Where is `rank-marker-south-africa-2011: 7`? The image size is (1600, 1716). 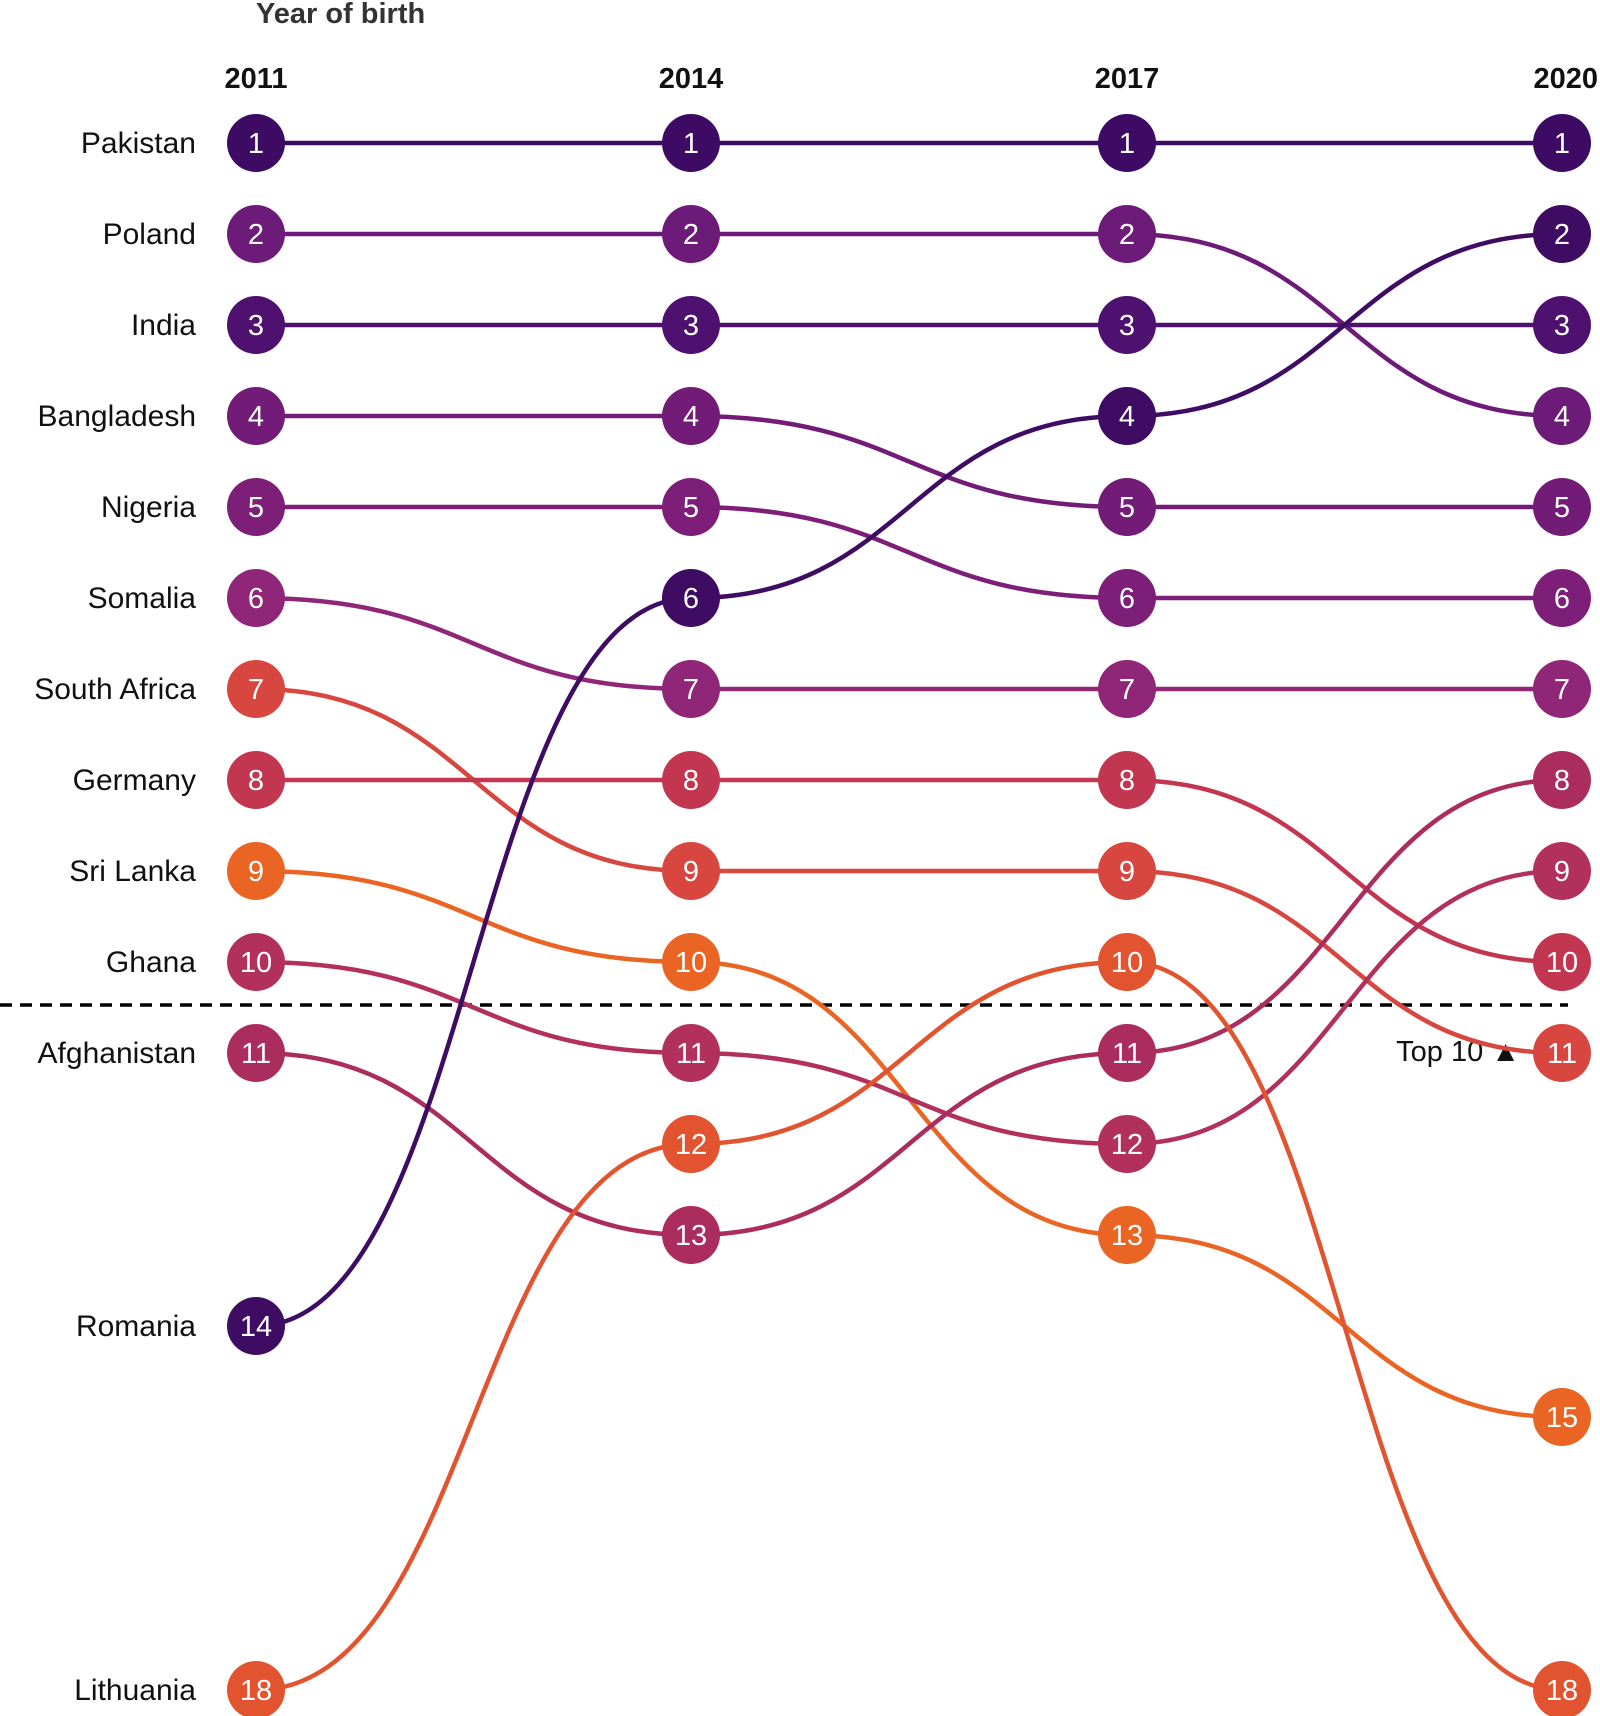 rank-marker-south-africa-2011: 7 is located at coordinates (256, 689).